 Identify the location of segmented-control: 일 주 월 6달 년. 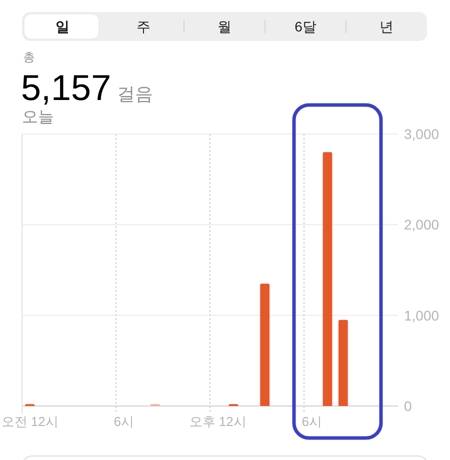
(224, 26).